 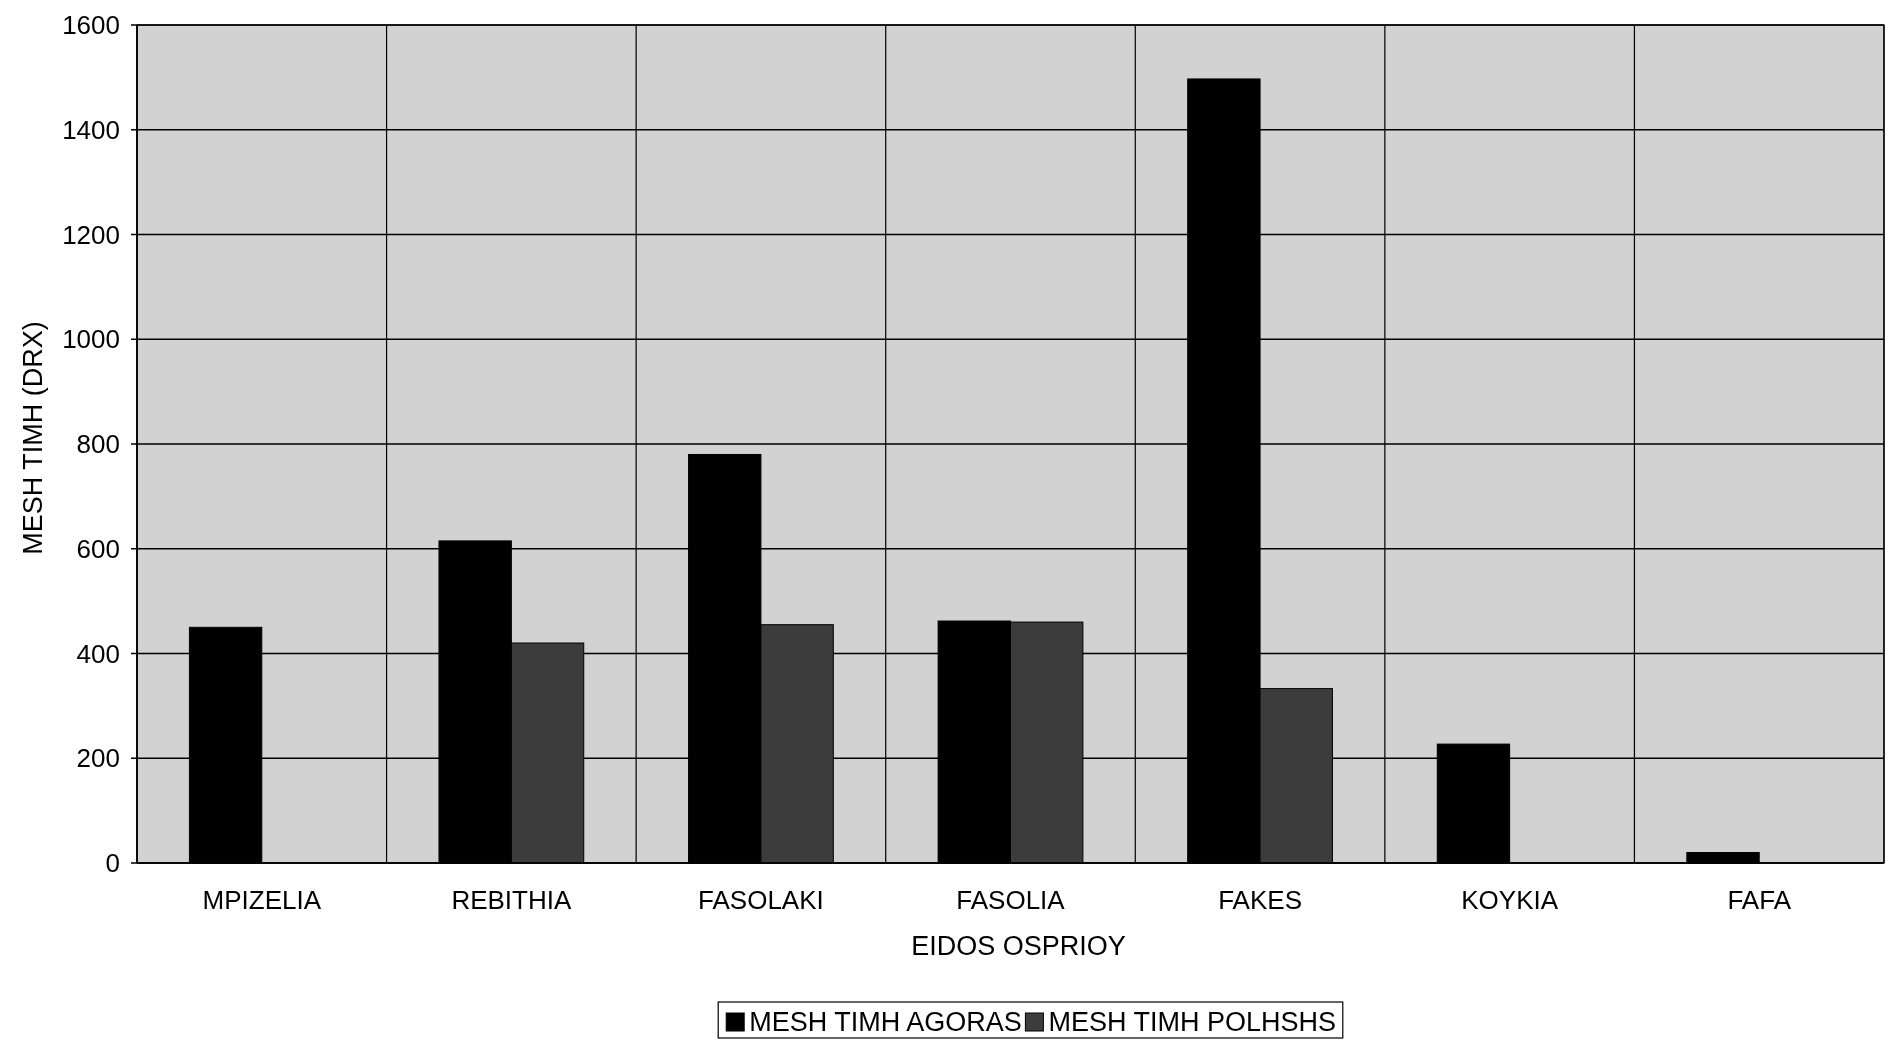 I want to click on y-tick-label: 600, so click(x=98, y=548).